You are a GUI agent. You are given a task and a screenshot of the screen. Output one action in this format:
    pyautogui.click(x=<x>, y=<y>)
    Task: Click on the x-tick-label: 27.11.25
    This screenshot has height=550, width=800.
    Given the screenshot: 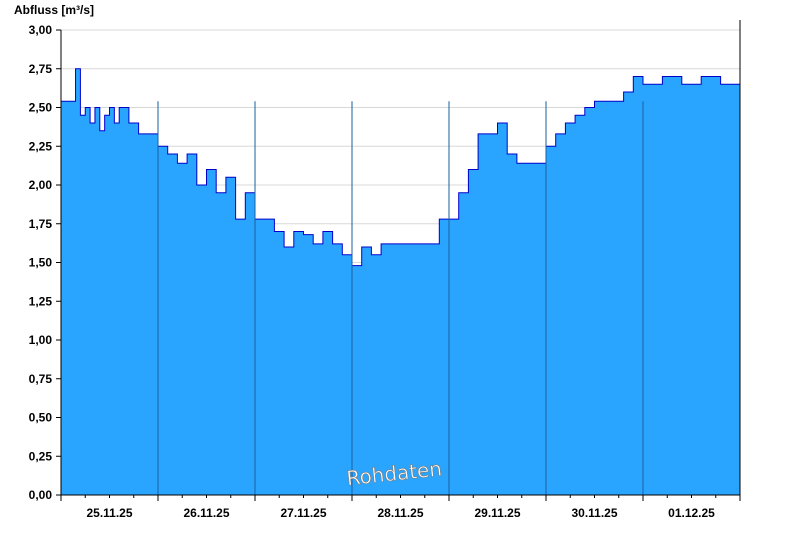 What is the action you would take?
    pyautogui.click(x=303, y=513)
    